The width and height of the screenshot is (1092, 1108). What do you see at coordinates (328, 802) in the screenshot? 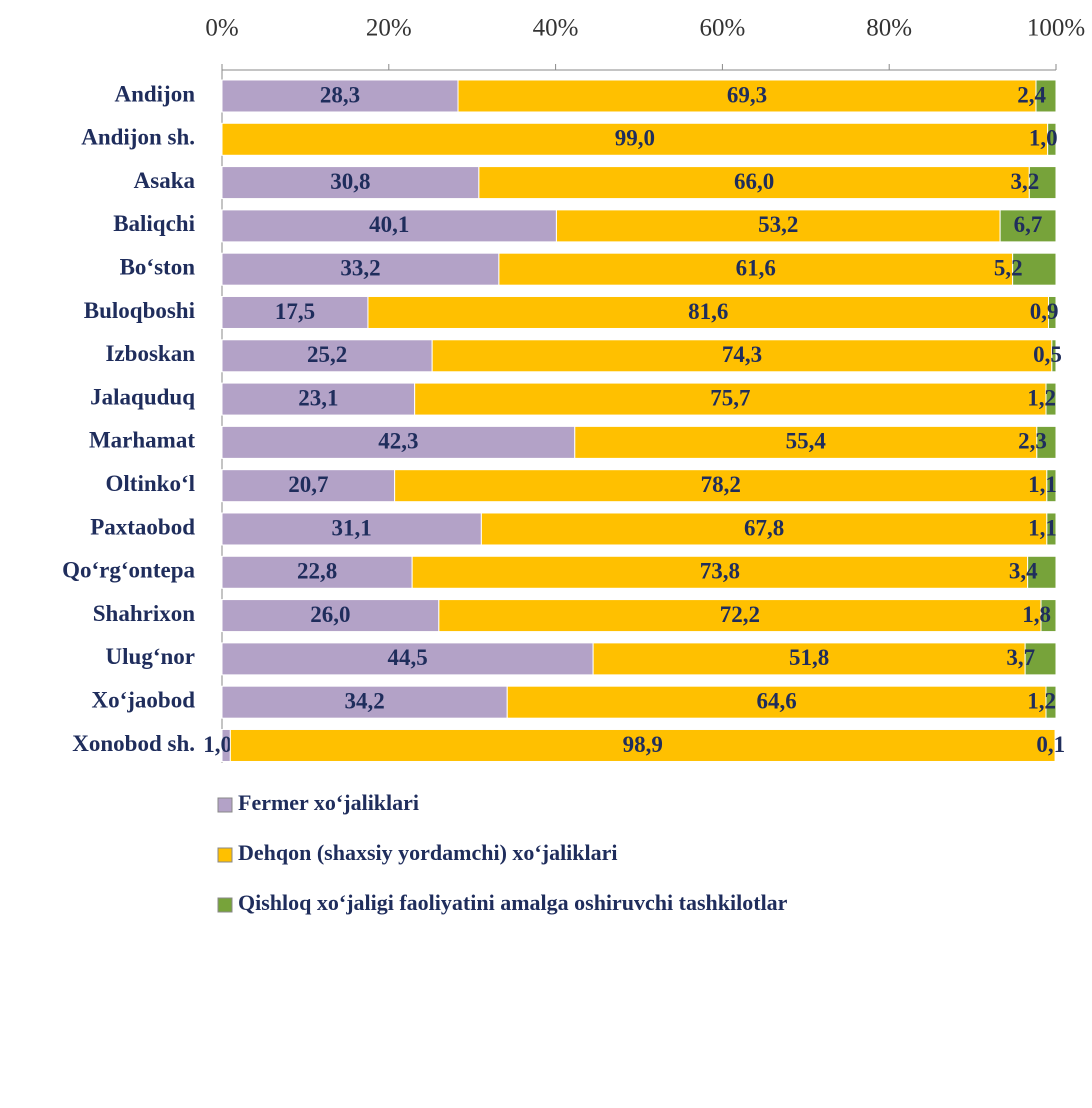
I see `legend-label: Fermer xo‘jaliklari` at bounding box center [328, 802].